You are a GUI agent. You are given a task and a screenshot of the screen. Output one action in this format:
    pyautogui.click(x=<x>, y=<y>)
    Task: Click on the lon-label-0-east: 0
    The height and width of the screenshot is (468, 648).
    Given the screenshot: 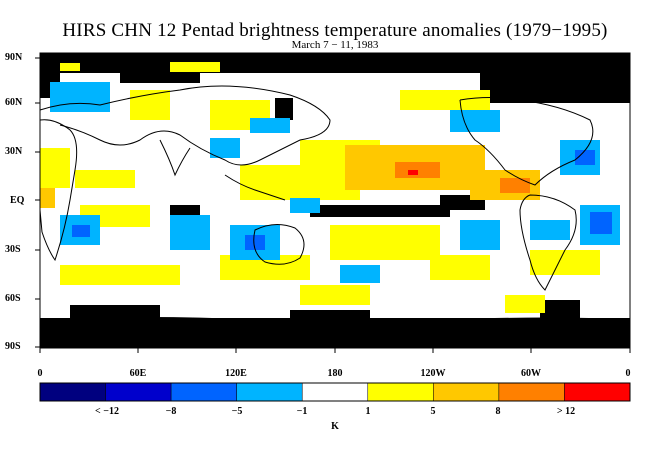 What is the action you would take?
    pyautogui.click(x=628, y=373)
    